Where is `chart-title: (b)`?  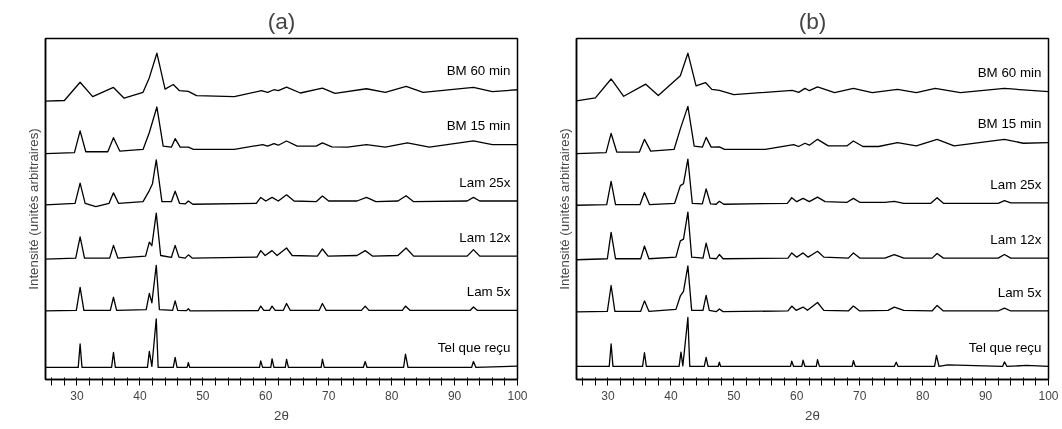 chart-title: (b) is located at coordinates (812, 20).